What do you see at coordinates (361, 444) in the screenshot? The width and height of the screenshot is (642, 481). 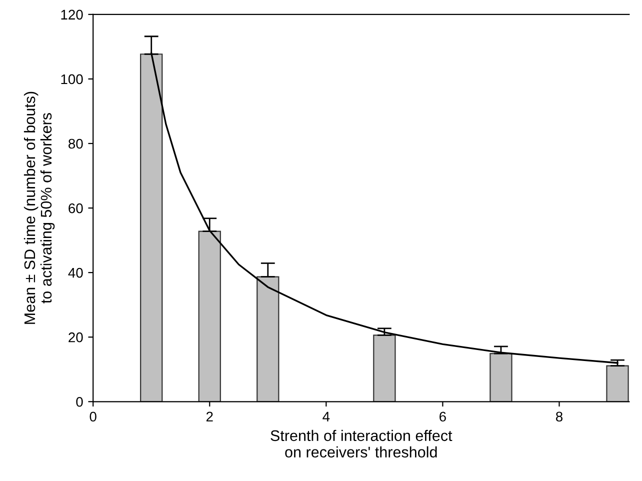 I see `x-axis-title: Strenth of interaction effect on receivers' threshold` at bounding box center [361, 444].